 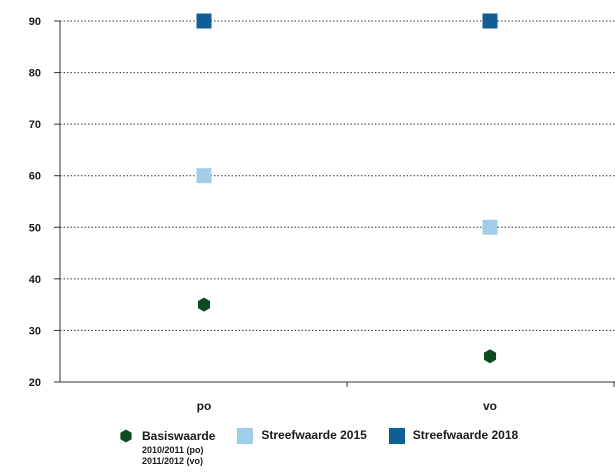 What do you see at coordinates (35, 228) in the screenshot?
I see `y-tick-label: 50` at bounding box center [35, 228].